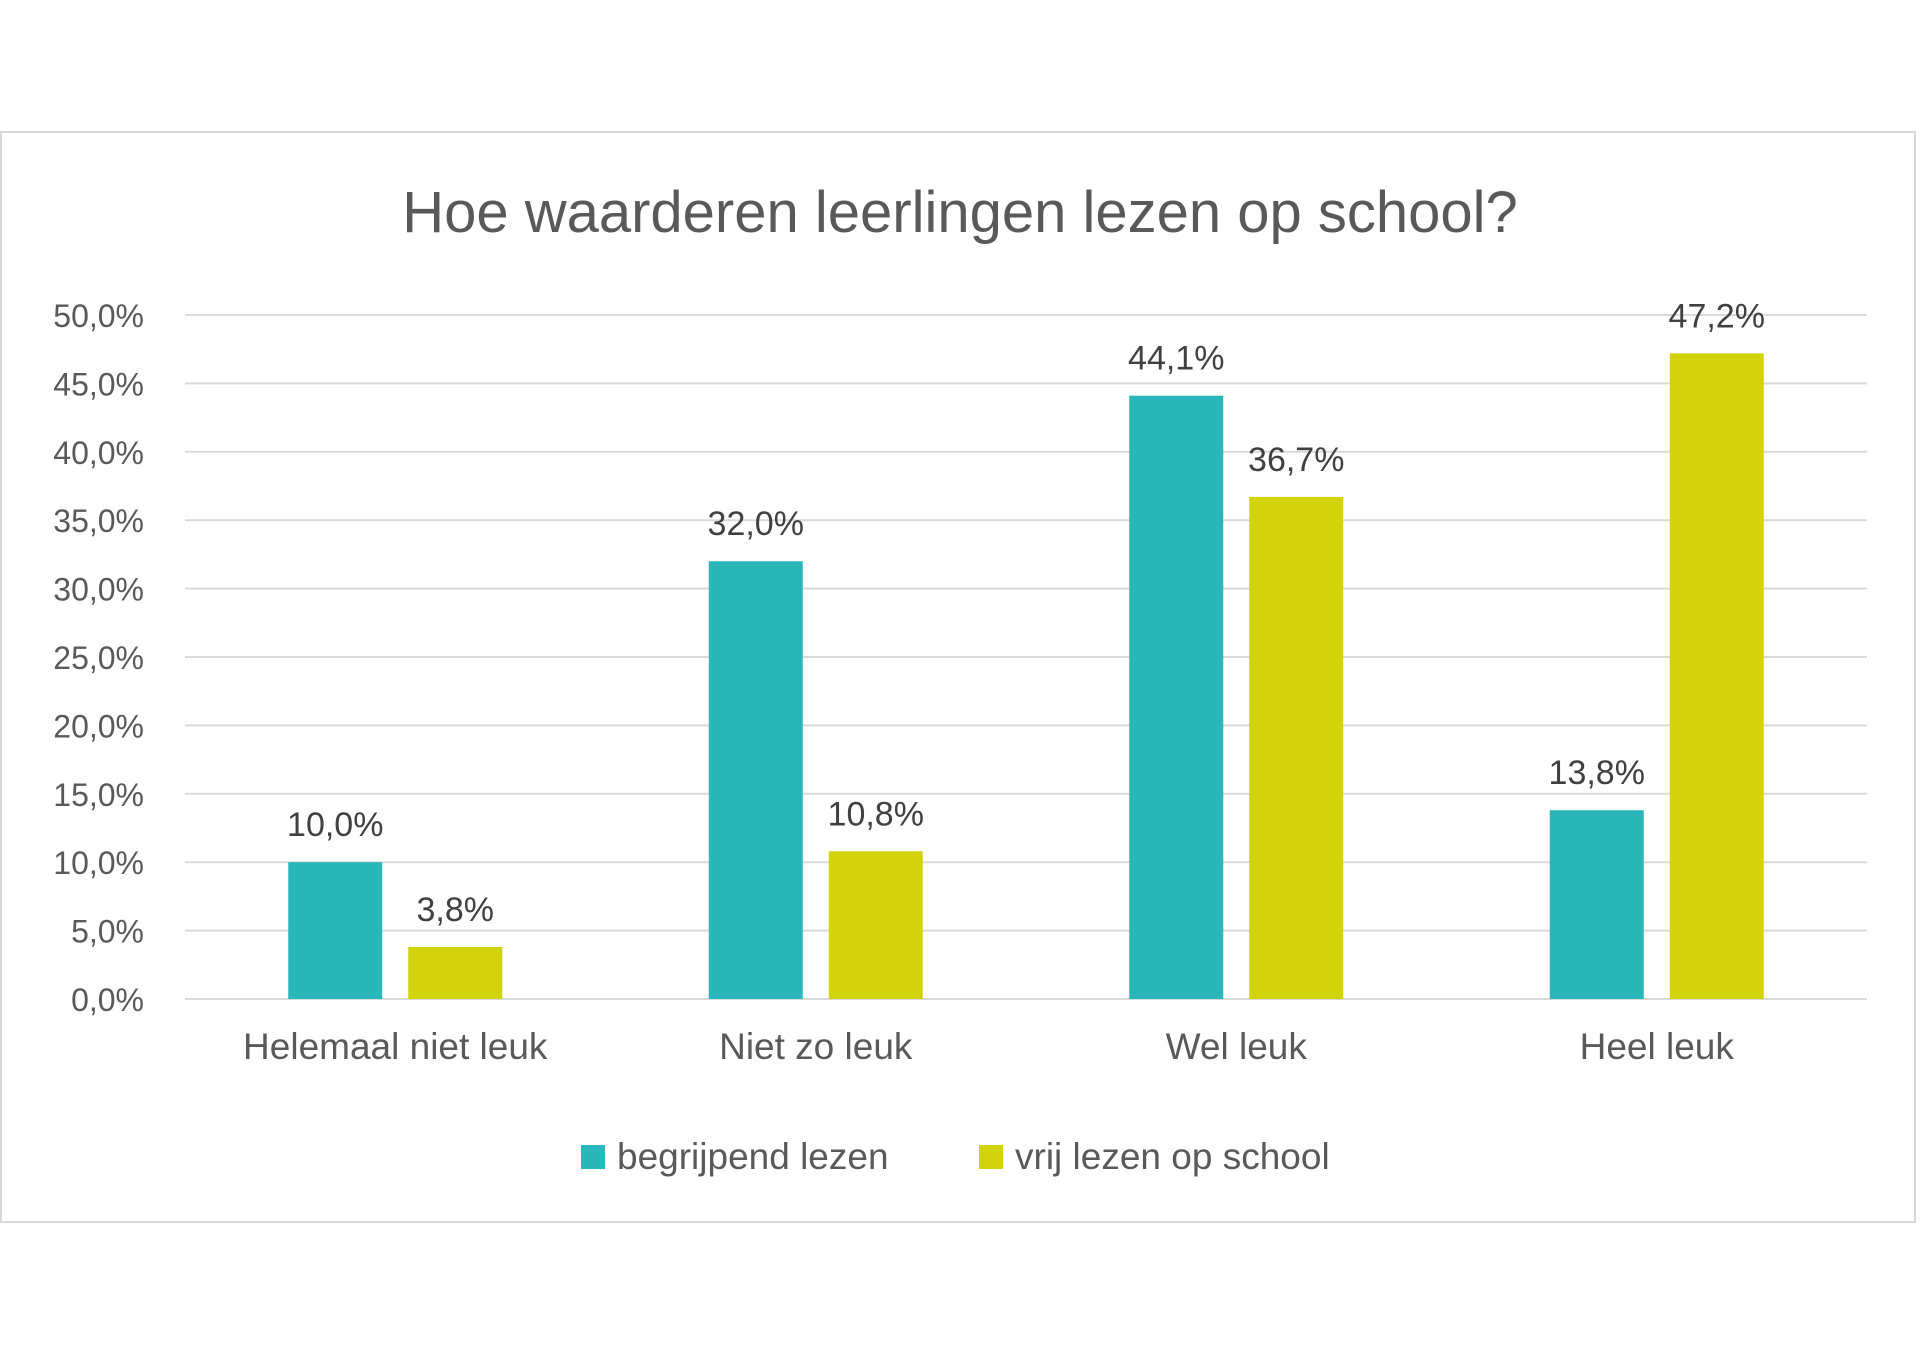 The width and height of the screenshot is (1920, 1358). What do you see at coordinates (107, 1000) in the screenshot?
I see `y-tick-label: 0,0%` at bounding box center [107, 1000].